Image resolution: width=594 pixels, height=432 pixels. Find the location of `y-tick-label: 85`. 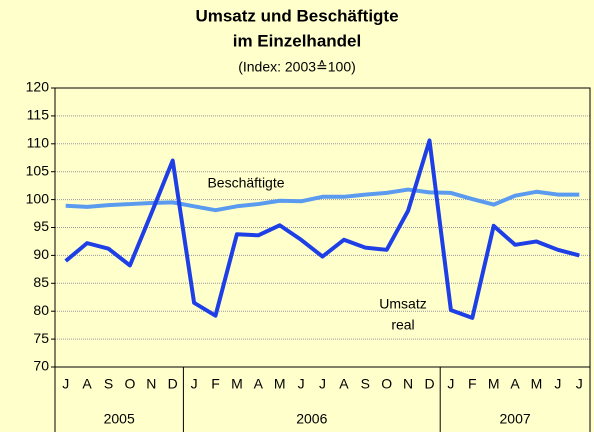

y-tick-label: 85 is located at coordinates (41, 282).